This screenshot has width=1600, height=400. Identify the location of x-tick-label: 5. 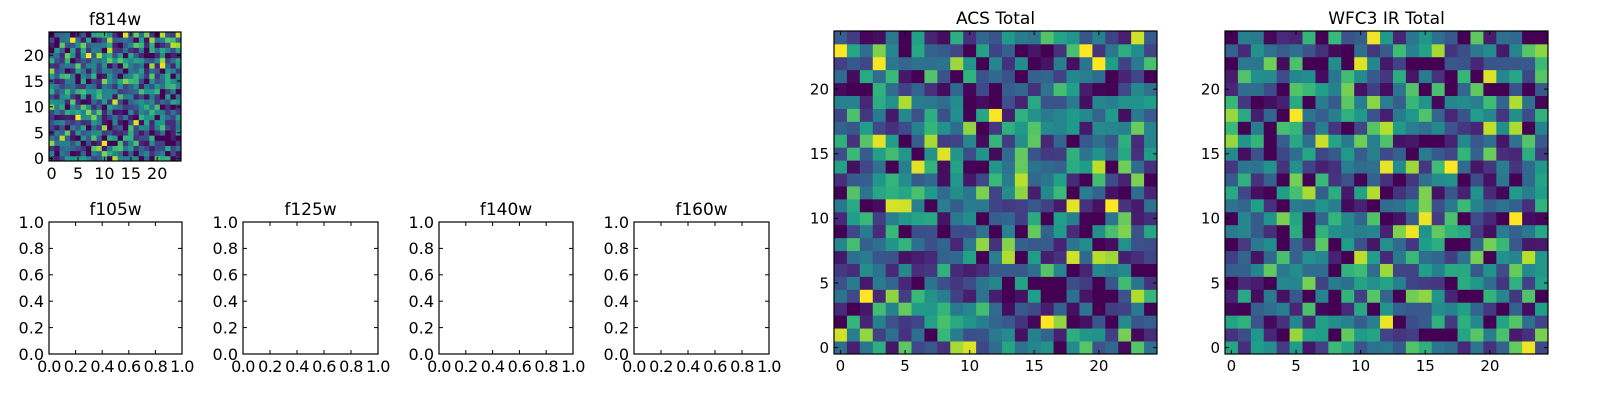
(78, 173).